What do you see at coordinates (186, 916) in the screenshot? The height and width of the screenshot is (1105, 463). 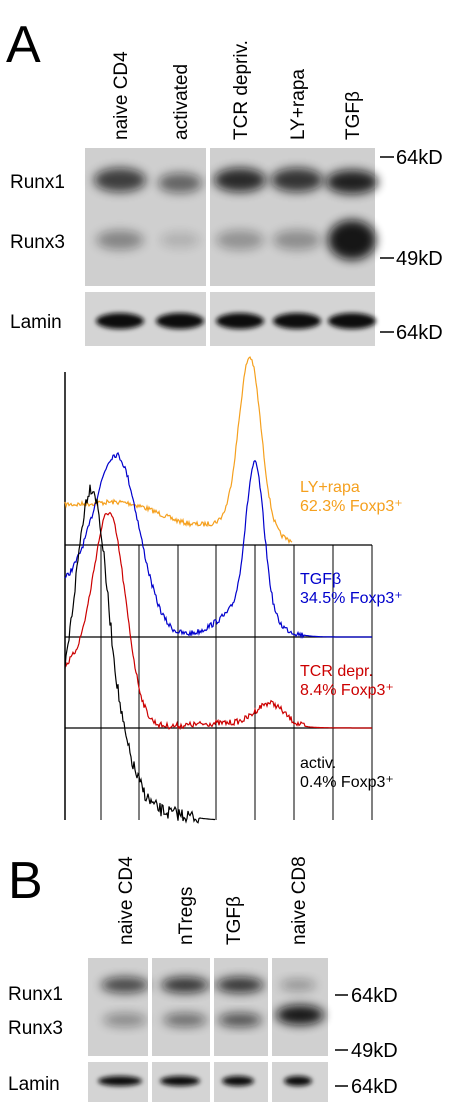 I see `lane-label: nTregs` at bounding box center [186, 916].